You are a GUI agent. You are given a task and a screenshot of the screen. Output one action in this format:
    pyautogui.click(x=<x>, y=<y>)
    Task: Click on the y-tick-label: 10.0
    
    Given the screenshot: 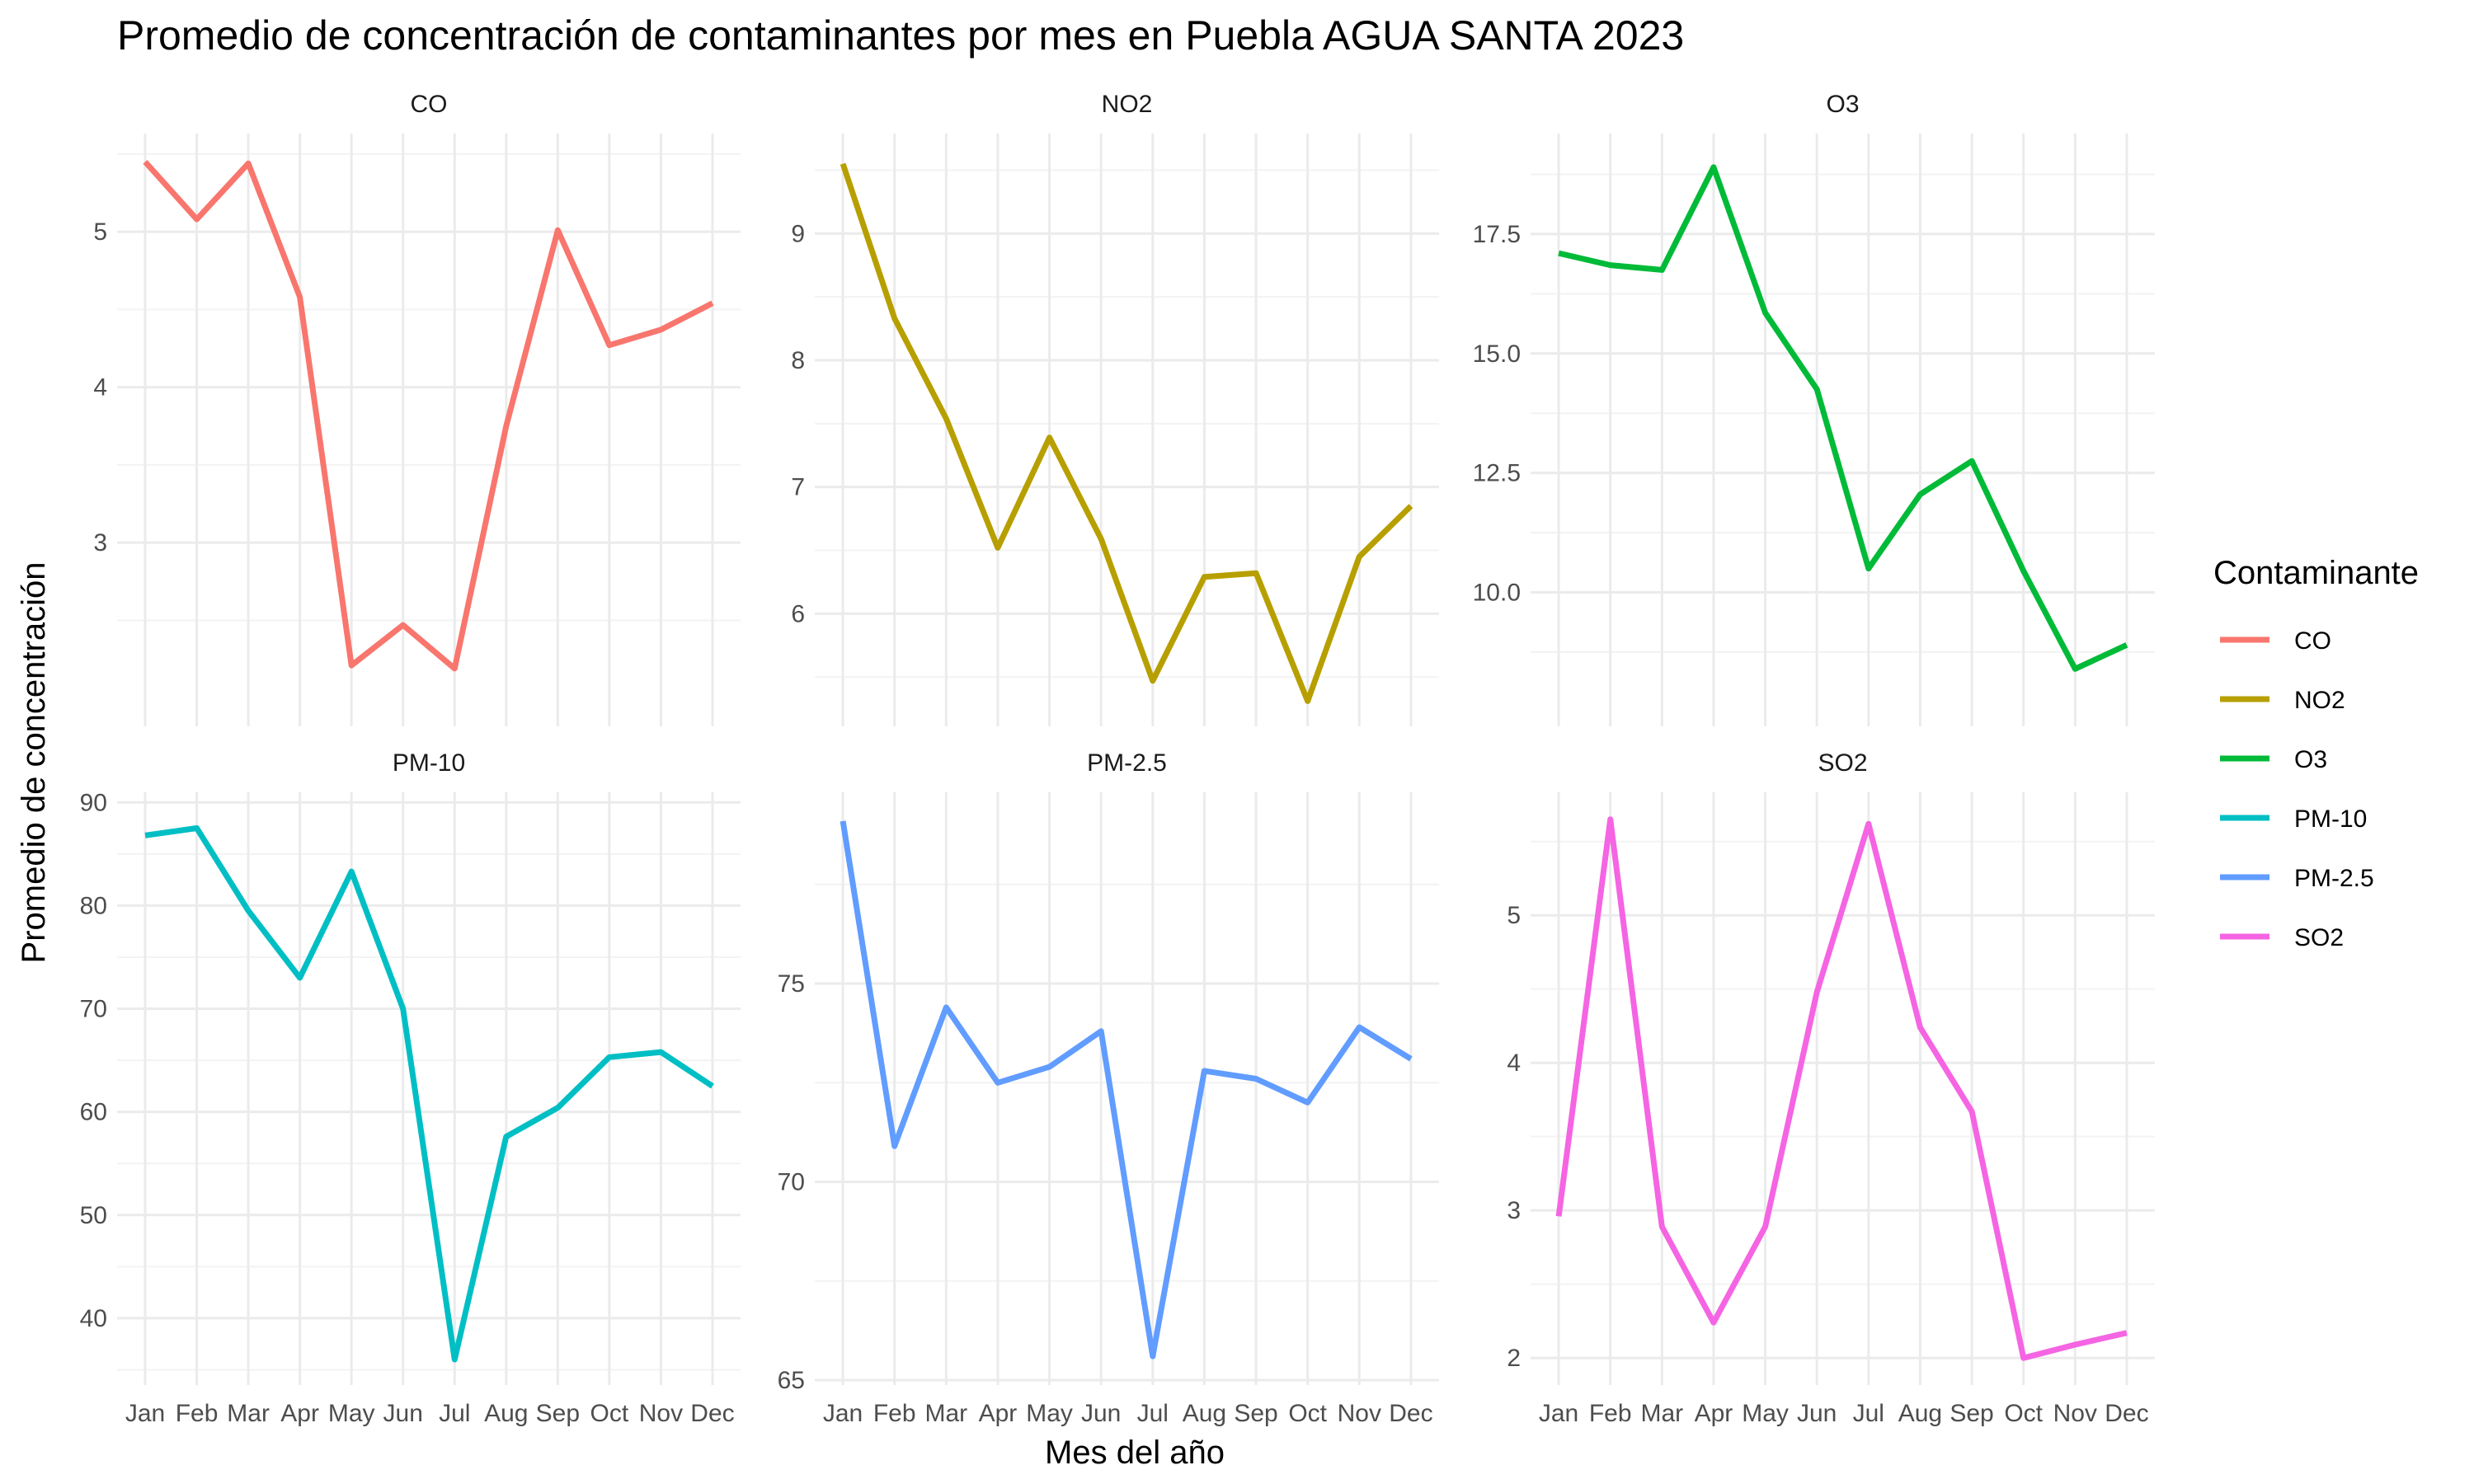 What is the action you would take?
    pyautogui.click(x=1497, y=593)
    